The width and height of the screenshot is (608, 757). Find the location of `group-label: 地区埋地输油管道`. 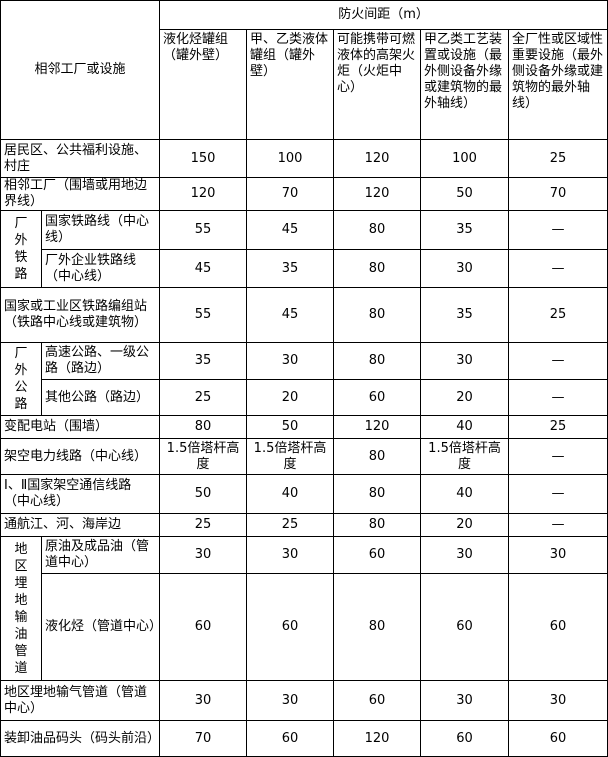

group-label: 地区埋地输油管道 is located at coordinates (21, 608).